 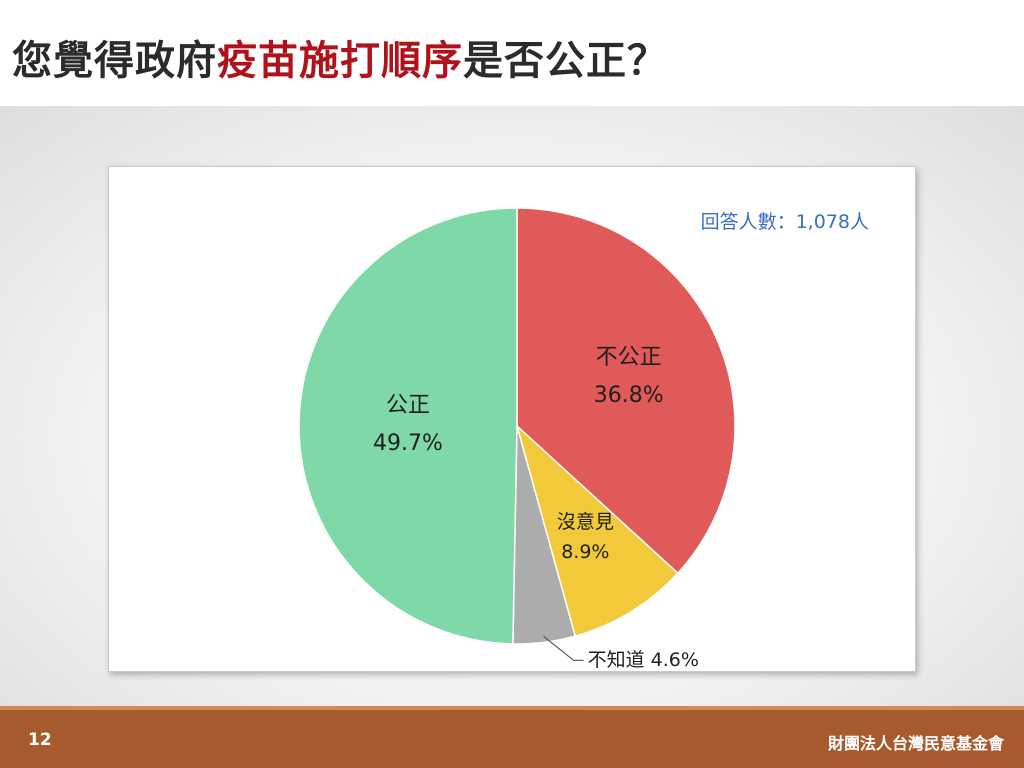 I want to click on slice-value: 49.7%, so click(x=408, y=443).